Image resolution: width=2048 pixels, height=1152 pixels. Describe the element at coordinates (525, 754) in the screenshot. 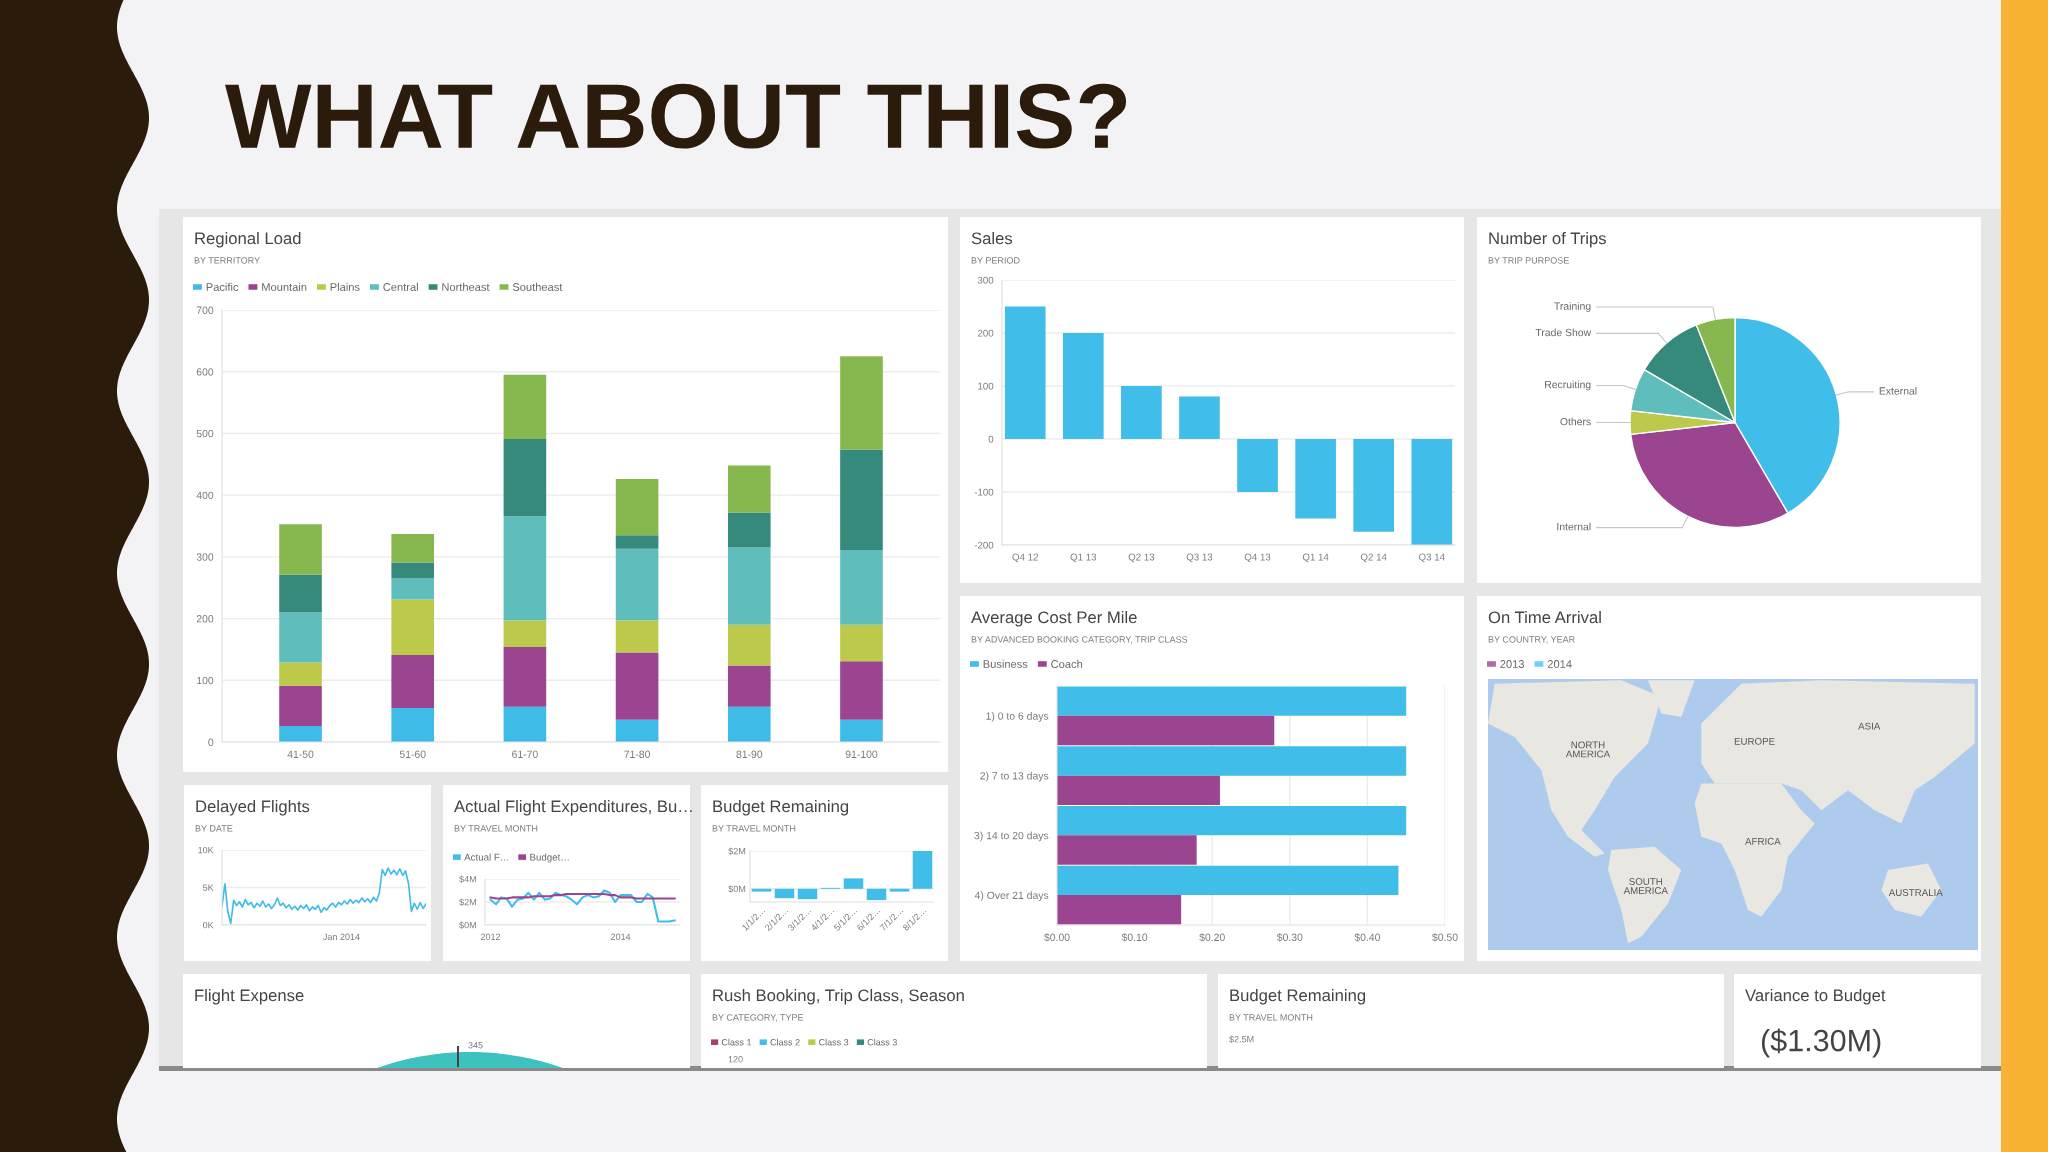

I see `x-tick-label: 61-70` at that location.